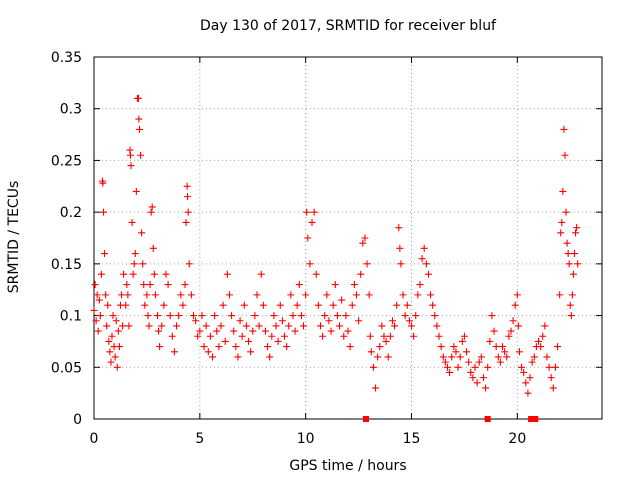  I want to click on y-tick-label: 0.1, so click(71, 317).